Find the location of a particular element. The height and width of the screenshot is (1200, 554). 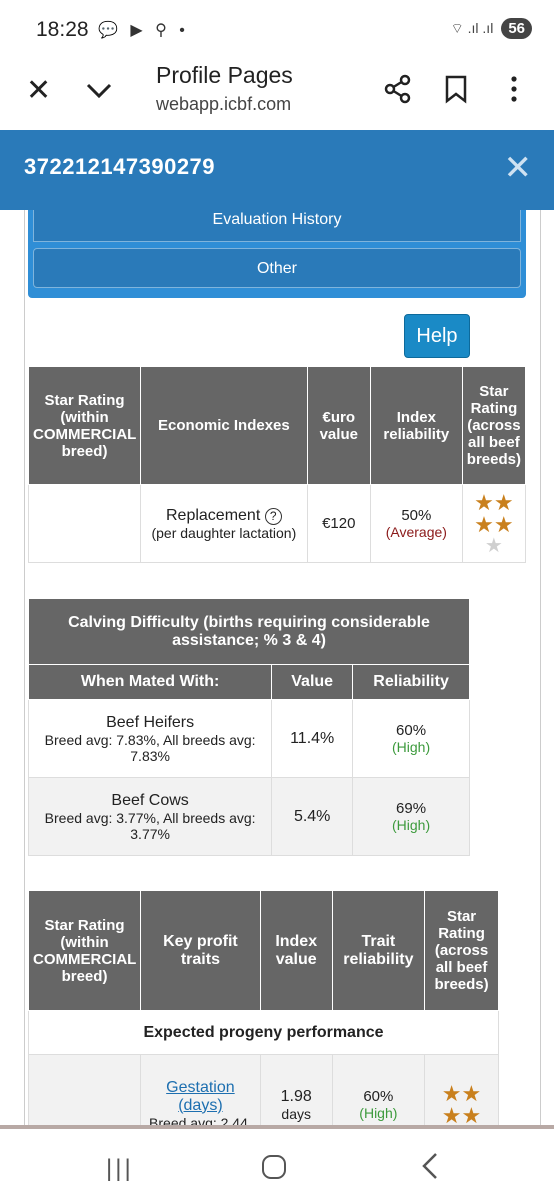

col-value: Value is located at coordinates (312, 682).